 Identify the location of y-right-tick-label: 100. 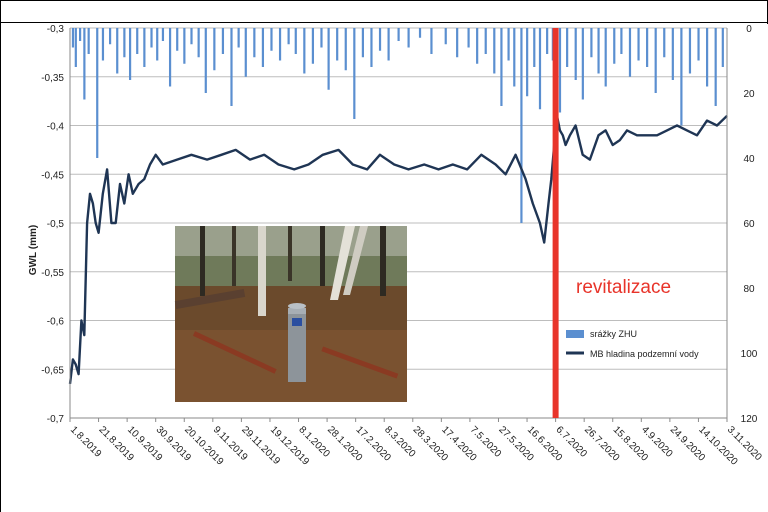
(749, 354).